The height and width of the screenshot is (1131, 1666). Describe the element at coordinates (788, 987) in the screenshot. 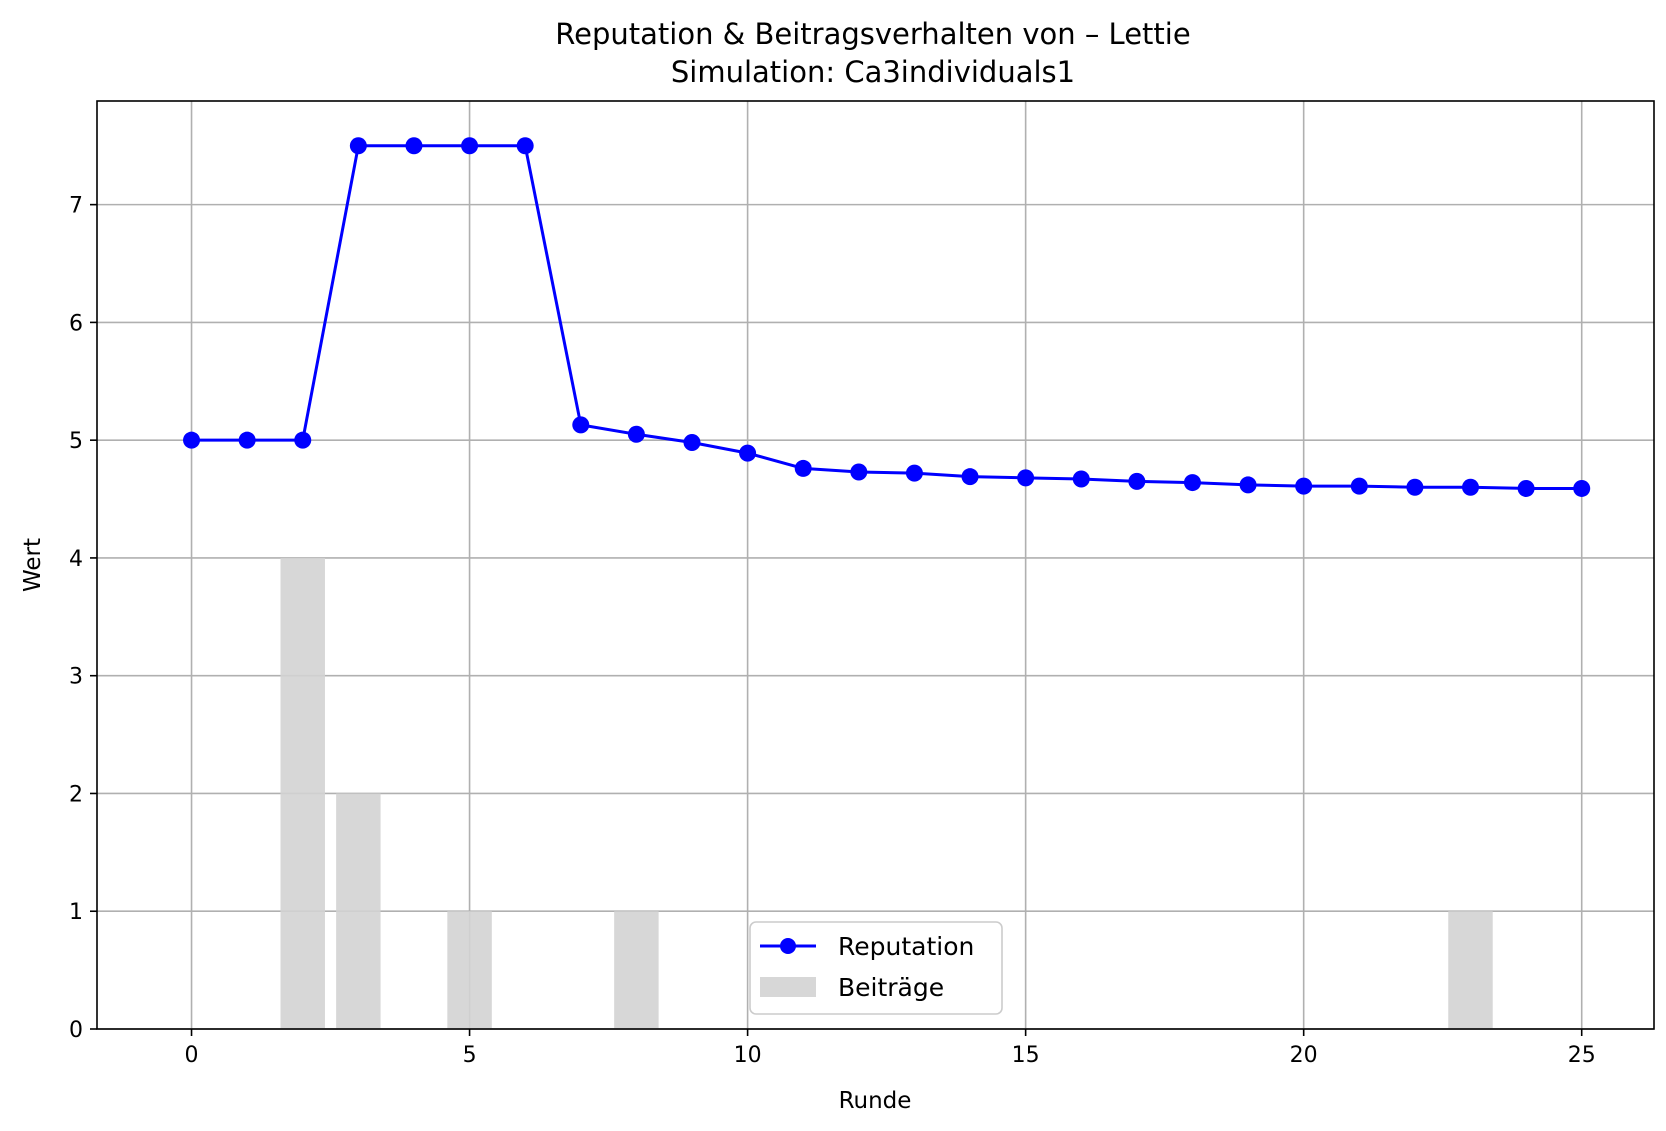

I see `legend-contributions-swatch` at that location.